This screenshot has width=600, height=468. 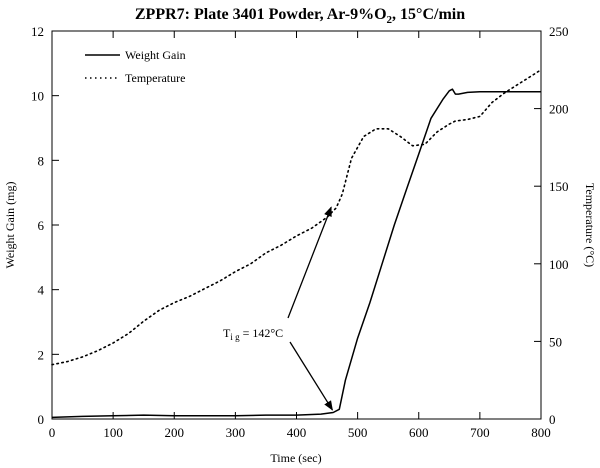 What do you see at coordinates (390, 20) in the screenshot?
I see `chart-title-subscript: 2` at bounding box center [390, 20].